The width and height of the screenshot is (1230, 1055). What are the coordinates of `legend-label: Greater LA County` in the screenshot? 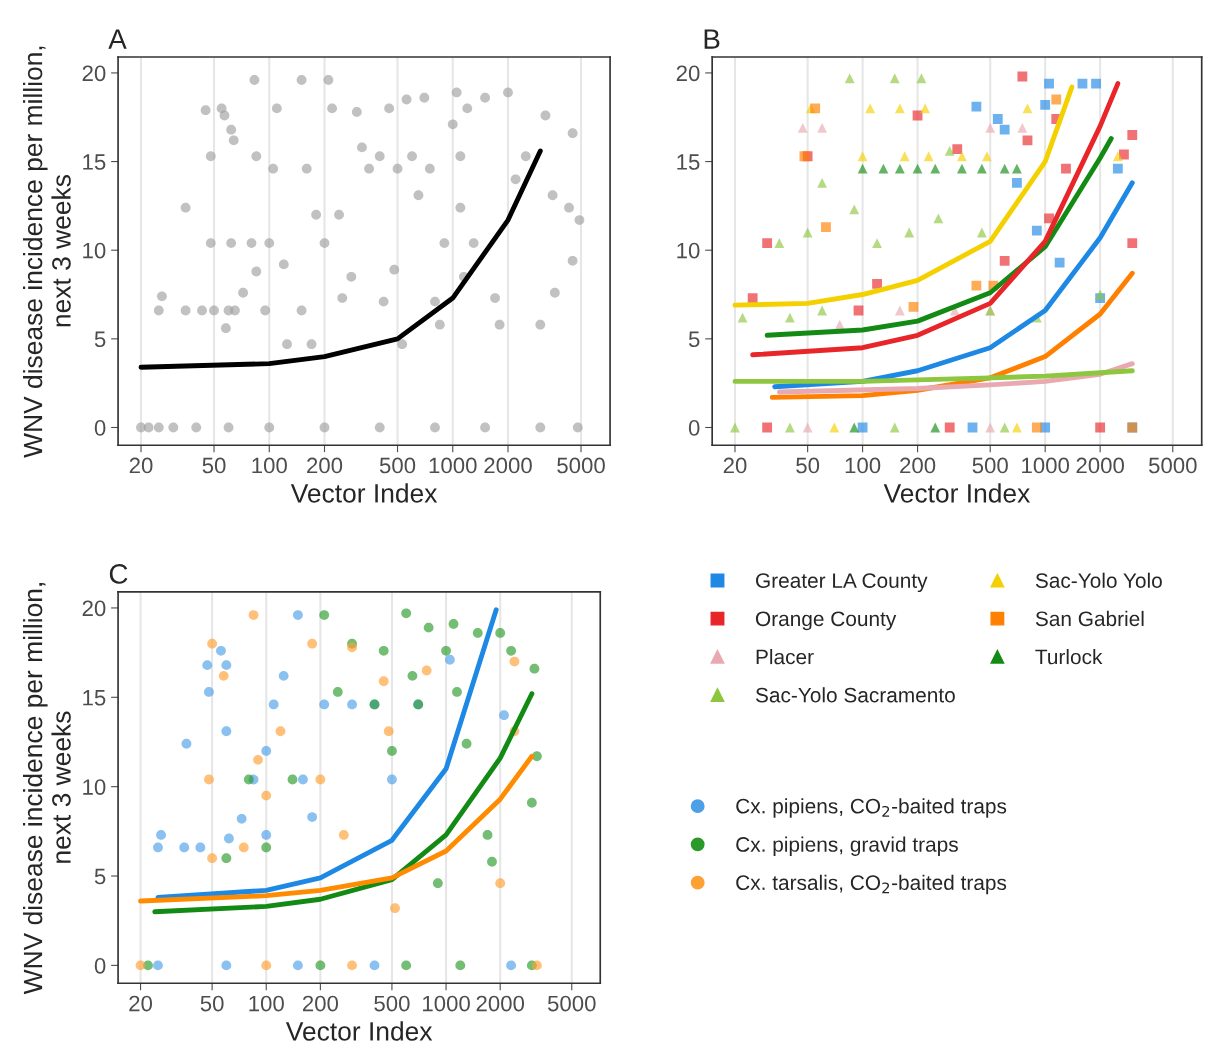 It's located at (842, 583).